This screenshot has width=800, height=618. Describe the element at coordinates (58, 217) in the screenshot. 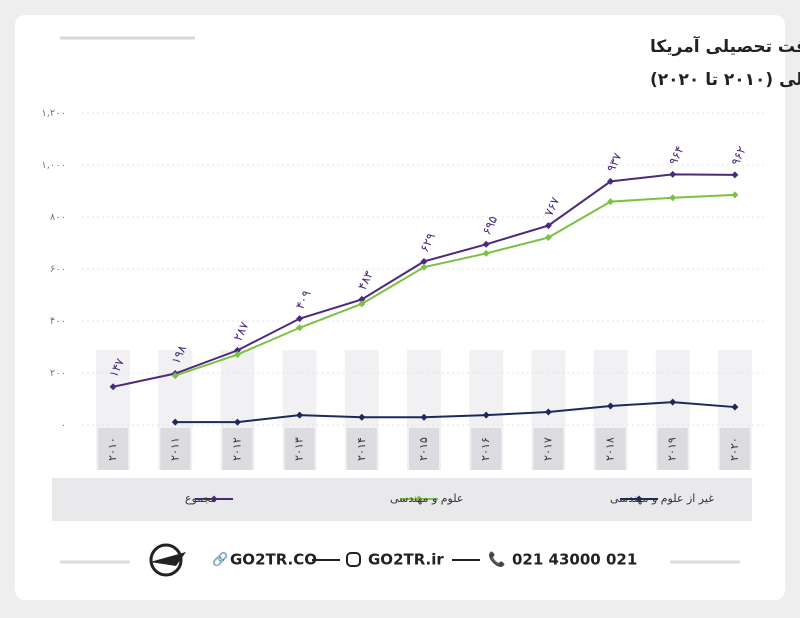

I see `y-tick-label: ۸۰۰` at that location.